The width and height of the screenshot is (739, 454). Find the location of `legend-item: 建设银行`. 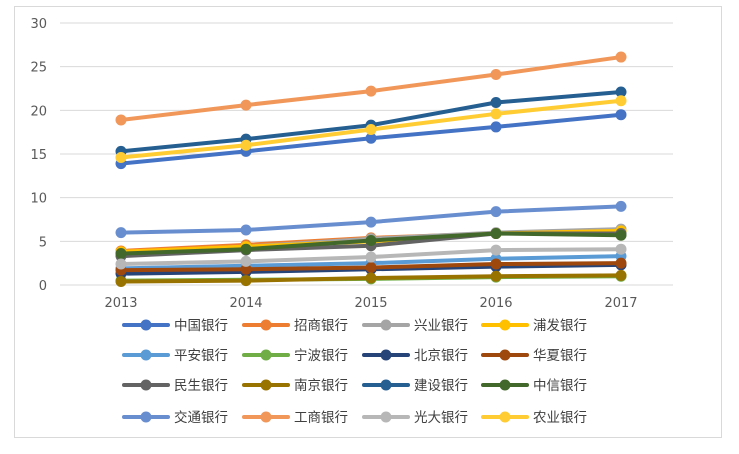

legend-item: 建设银行 is located at coordinates (415, 386).